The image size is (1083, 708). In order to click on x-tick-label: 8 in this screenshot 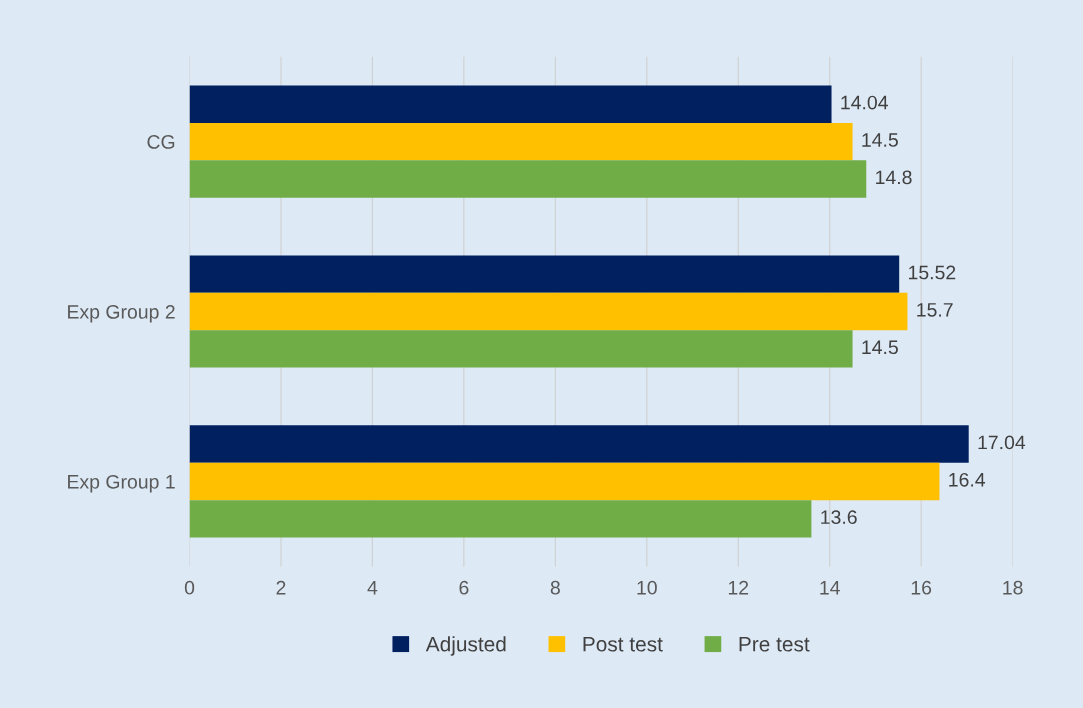, I will do `click(555, 587)`.